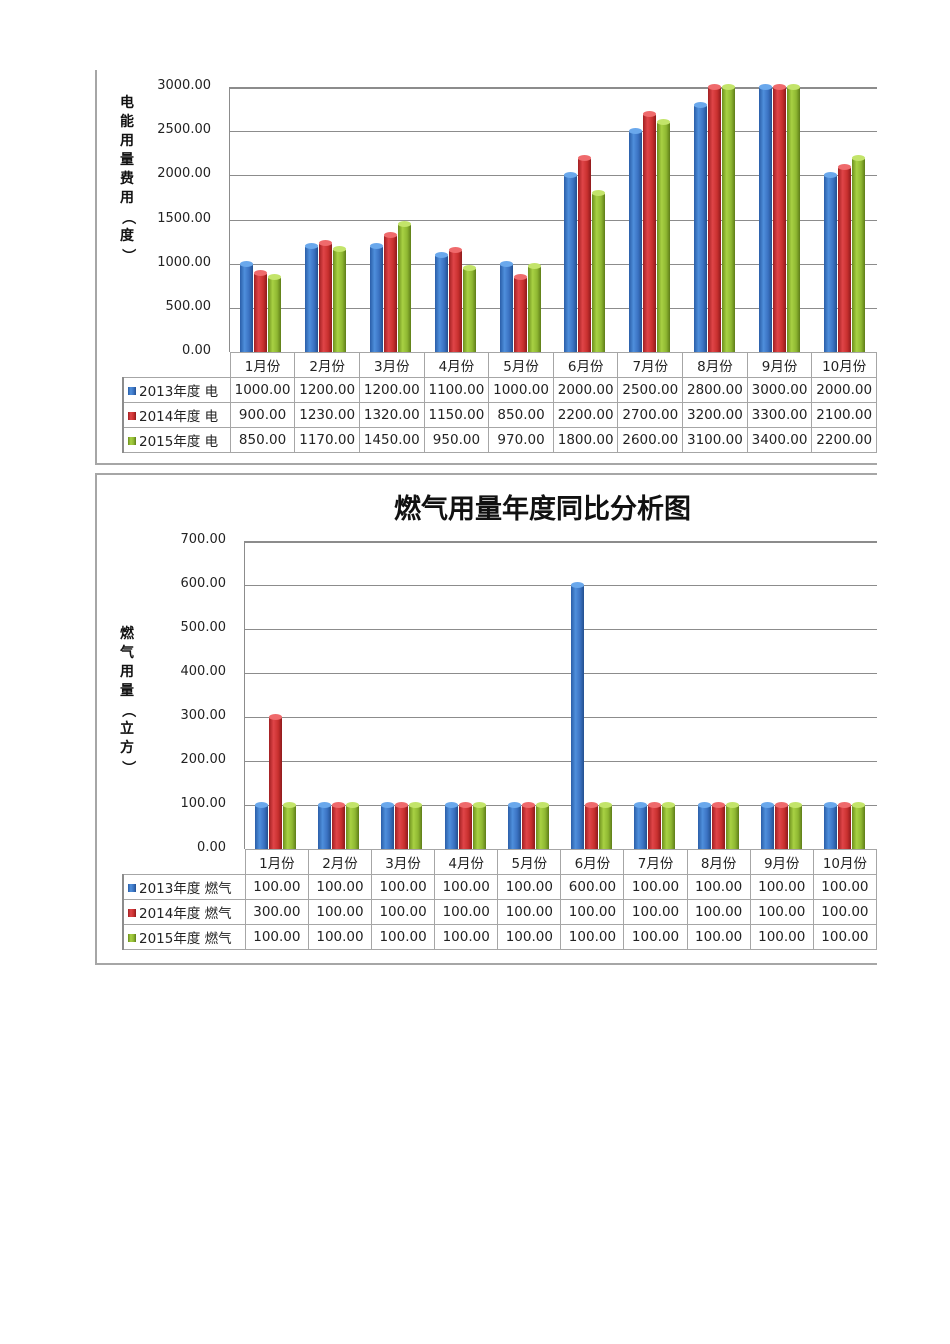 The image size is (950, 1344). What do you see at coordinates (585, 440) in the screenshot?
I see `table-cell: 1800.00` at bounding box center [585, 440].